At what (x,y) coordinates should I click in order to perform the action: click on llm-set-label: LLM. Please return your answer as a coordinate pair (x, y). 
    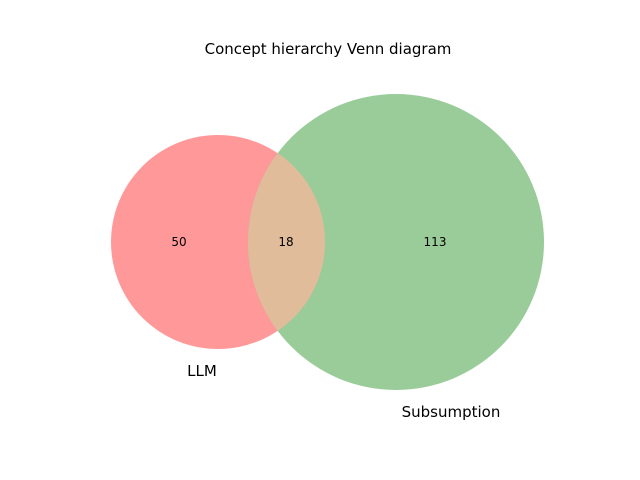
    Looking at the image, I should click on (202, 371).